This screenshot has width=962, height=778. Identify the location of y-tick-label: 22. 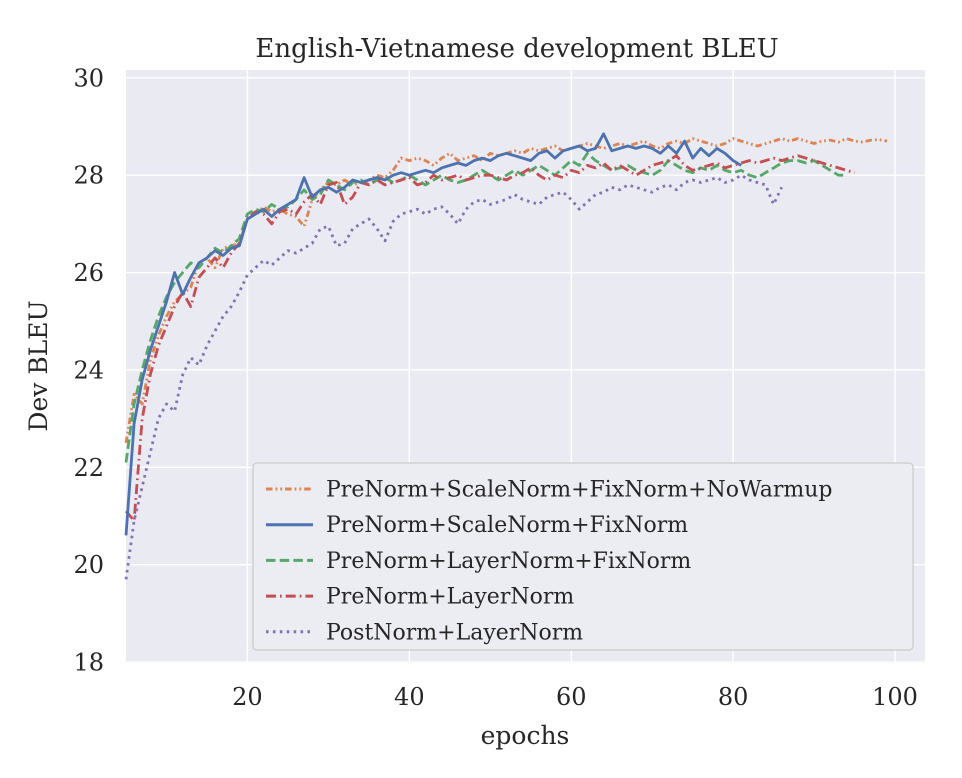
(88, 468).